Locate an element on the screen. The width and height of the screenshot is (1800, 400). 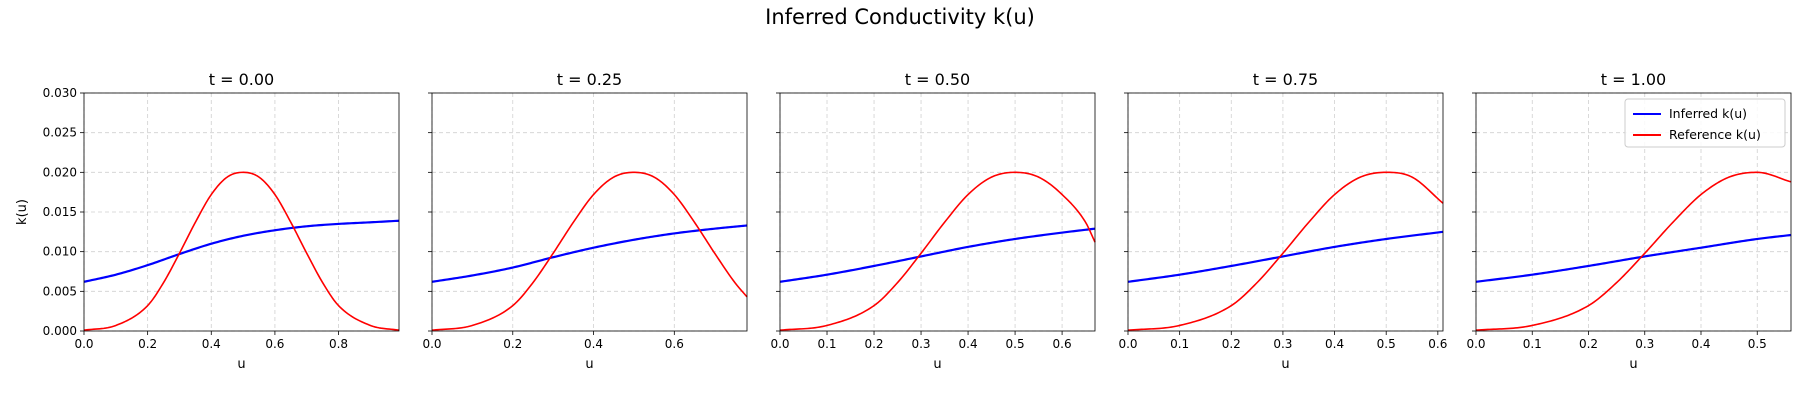
panel-title: t = 0.75 is located at coordinates (1285, 79).